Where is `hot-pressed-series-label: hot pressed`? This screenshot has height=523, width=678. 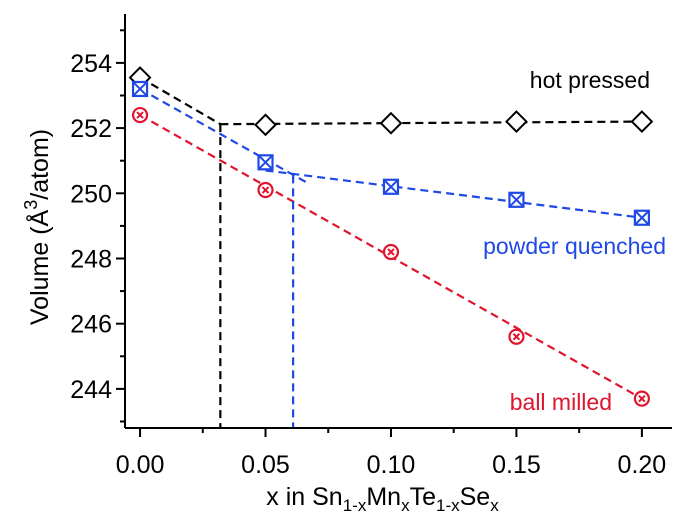
hot-pressed-series-label: hot pressed is located at coordinates (590, 80).